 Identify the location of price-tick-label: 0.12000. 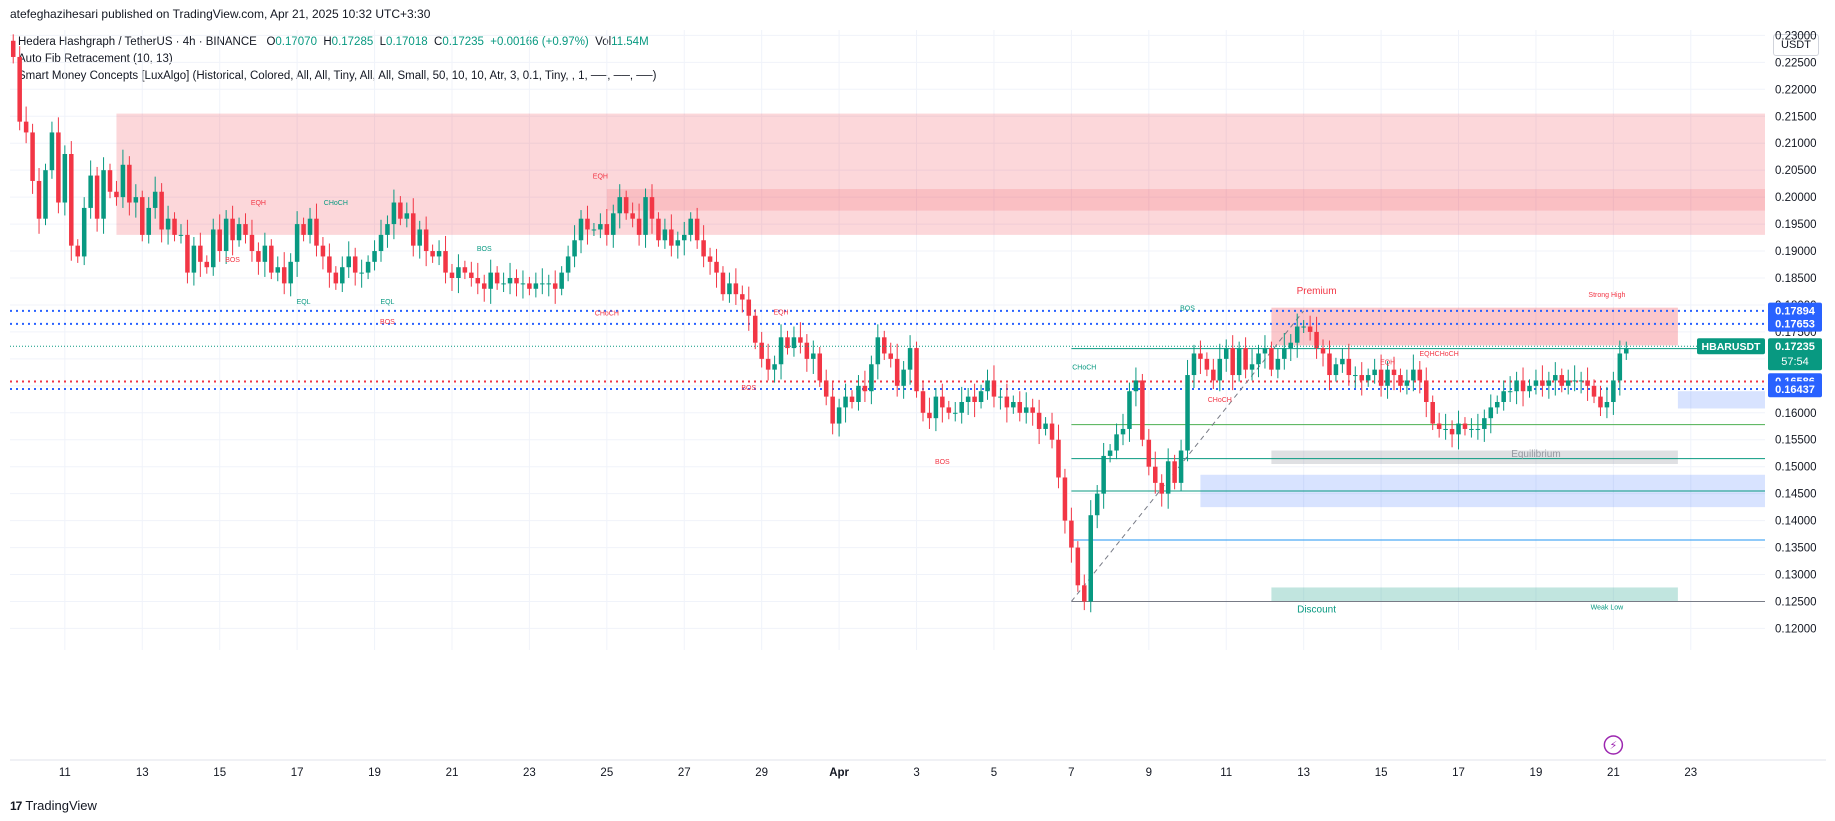
(1796, 629).